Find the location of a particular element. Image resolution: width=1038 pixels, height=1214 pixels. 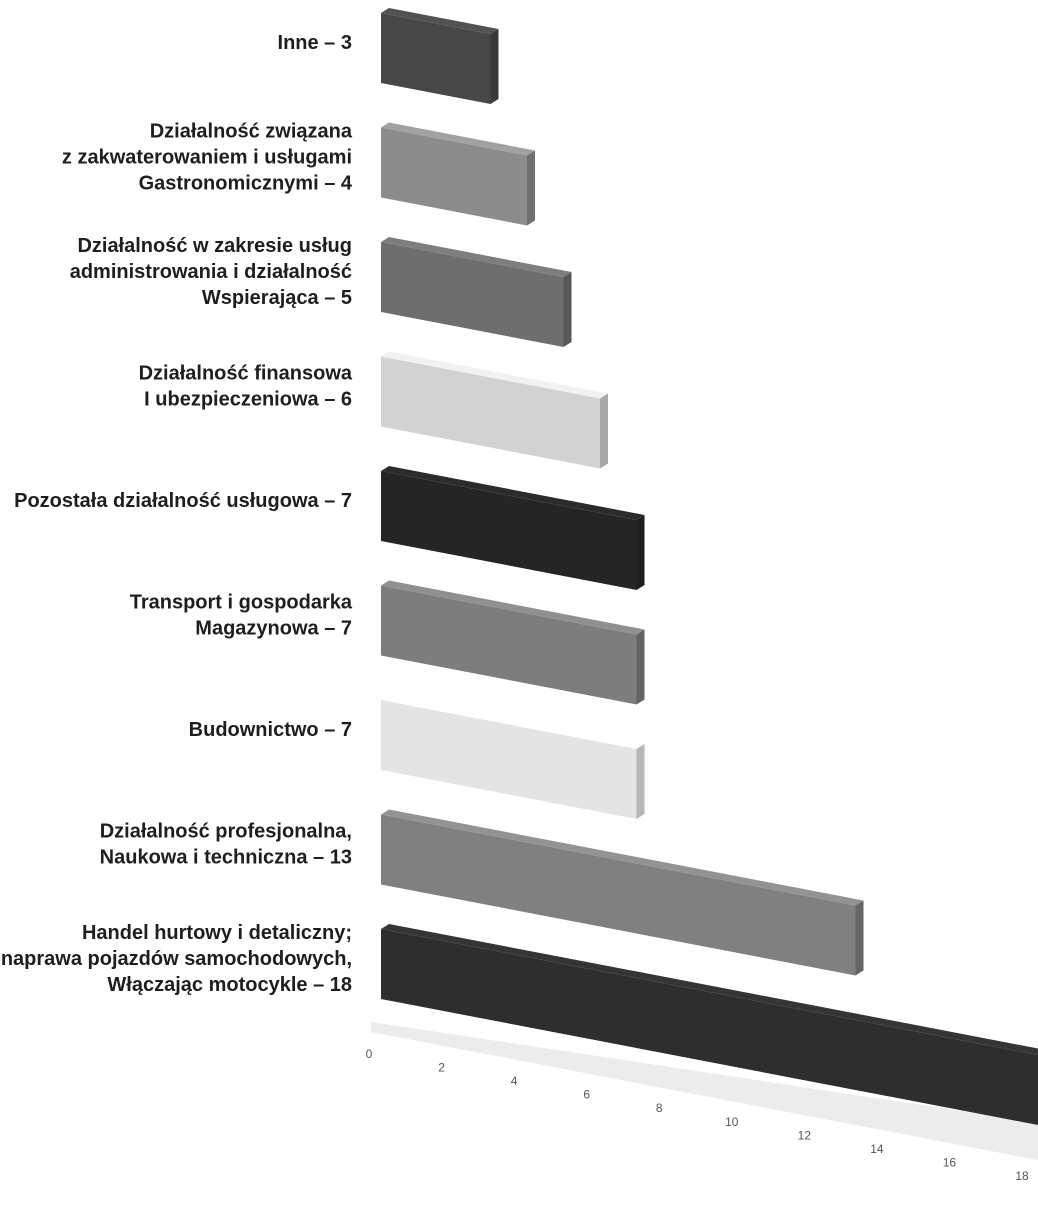

x-tick-label: 2 is located at coordinates (441, 1068).